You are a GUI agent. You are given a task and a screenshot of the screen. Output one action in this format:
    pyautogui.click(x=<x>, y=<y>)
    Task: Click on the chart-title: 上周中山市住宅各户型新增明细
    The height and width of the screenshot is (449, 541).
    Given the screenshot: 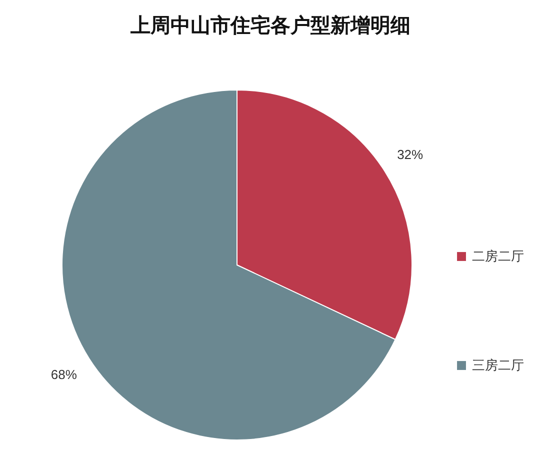 What is the action you would take?
    pyautogui.click(x=270, y=25)
    